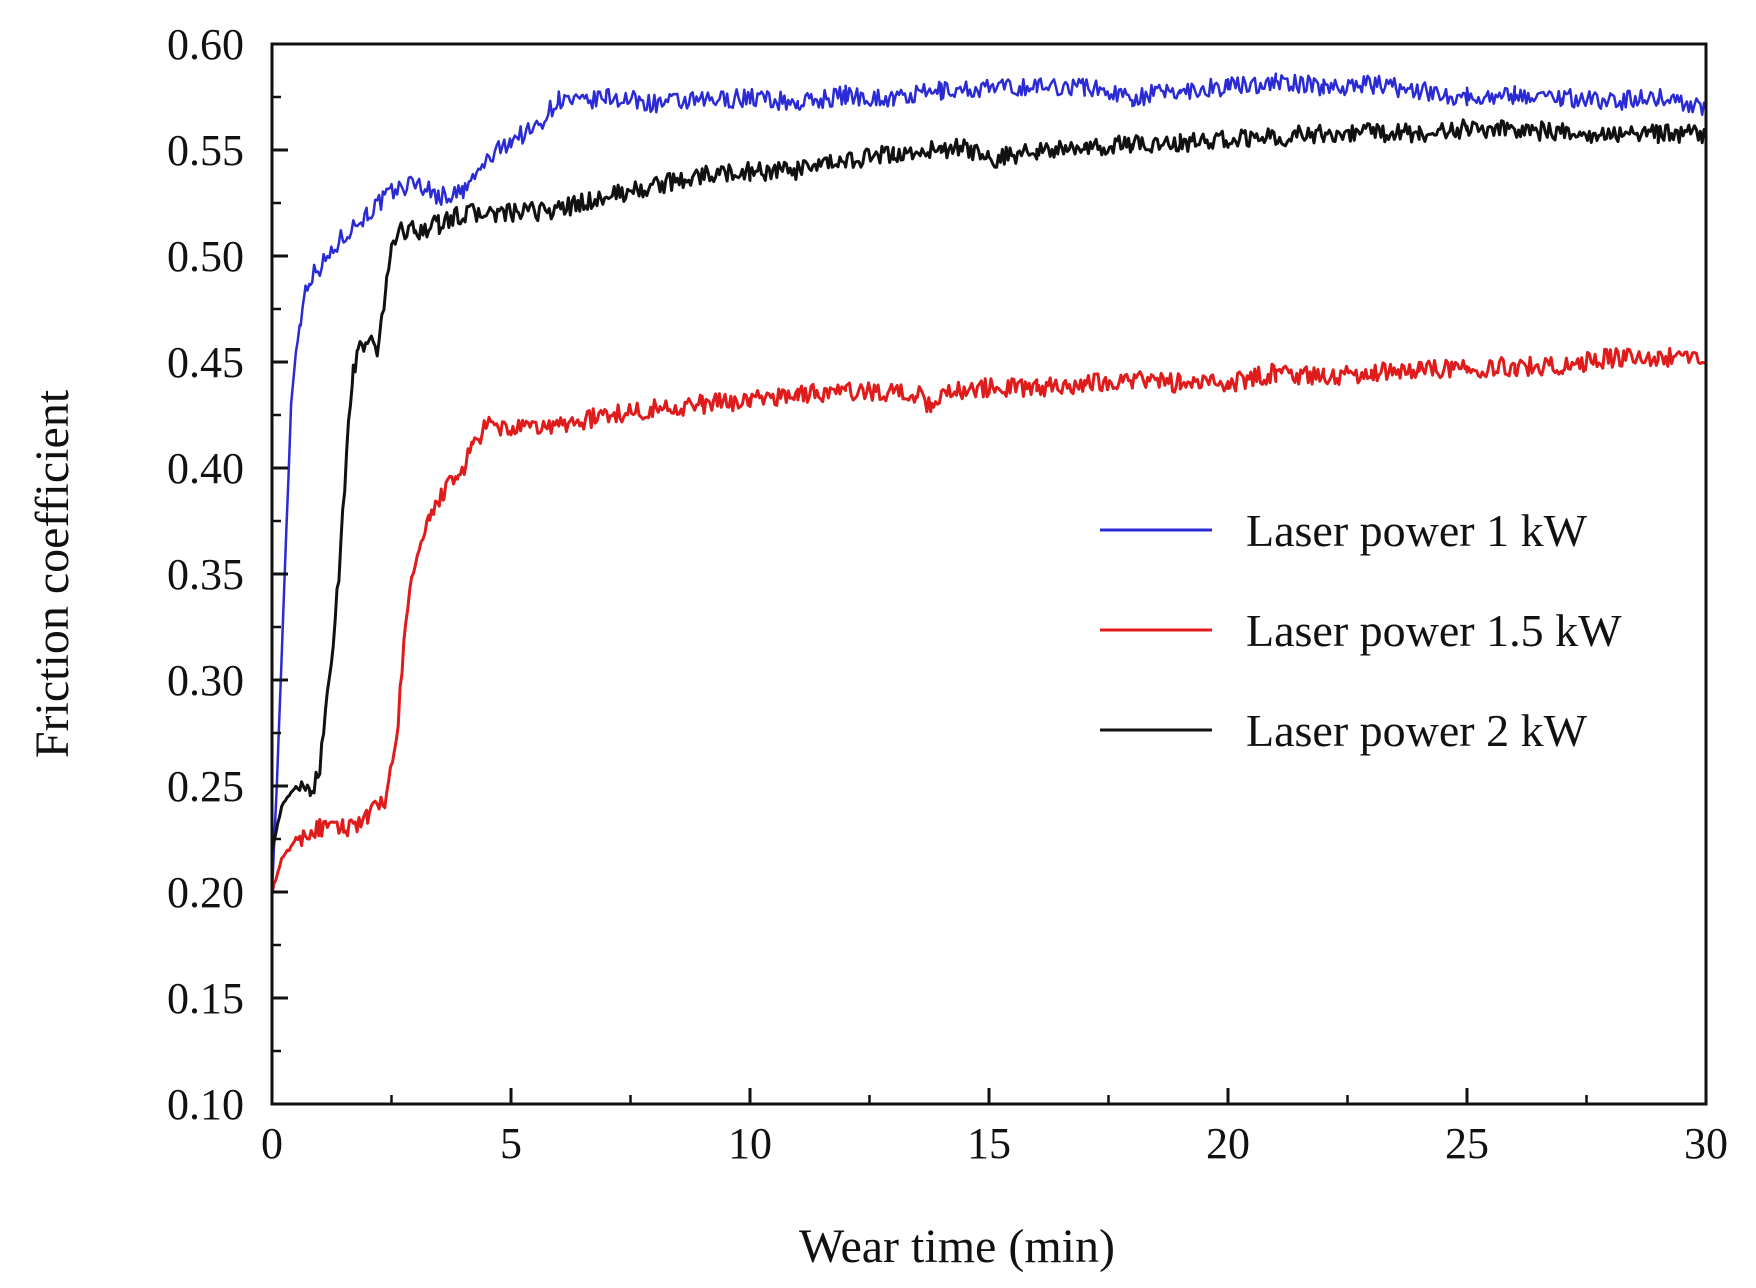 This screenshot has width=1756, height=1288. I want to click on y-tick-label: 0.45, so click(205, 362).